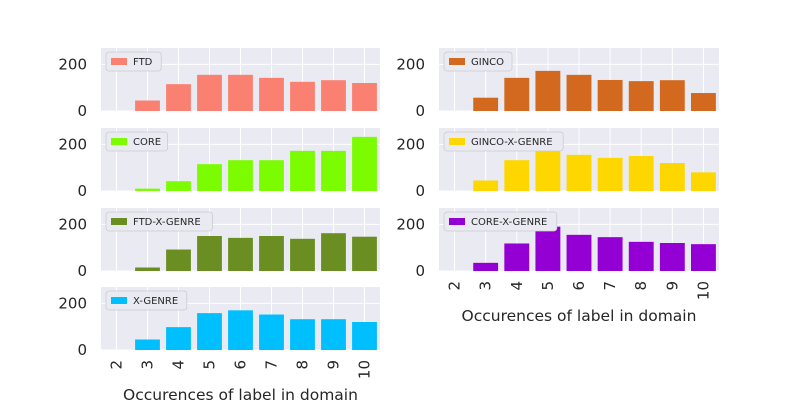 The width and height of the screenshot is (800, 400). I want to click on x-tick-label: 3, so click(148, 365).